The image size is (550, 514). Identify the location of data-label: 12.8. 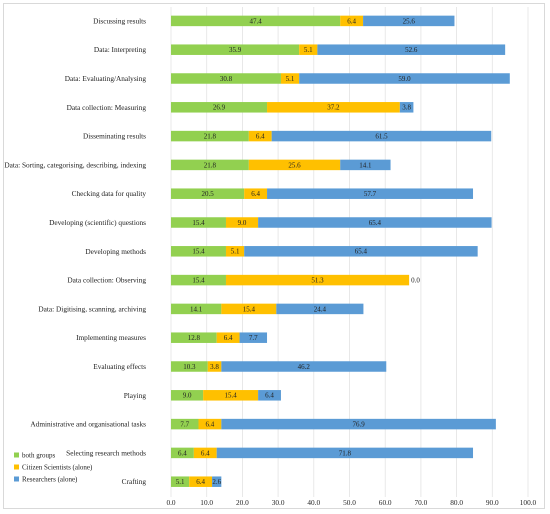
(194, 338).